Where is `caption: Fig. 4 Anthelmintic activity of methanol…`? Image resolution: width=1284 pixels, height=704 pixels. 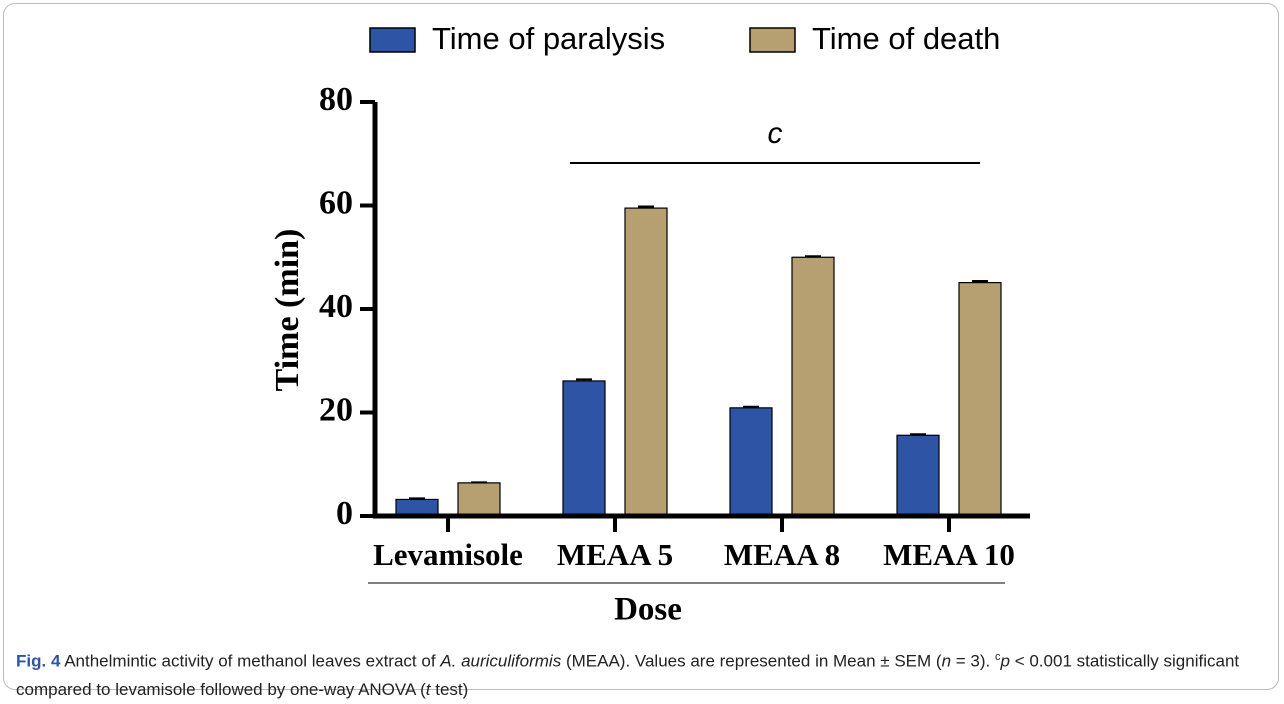 caption: Fig. 4 Anthelmintic activity of methanol… is located at coordinates (641, 673).